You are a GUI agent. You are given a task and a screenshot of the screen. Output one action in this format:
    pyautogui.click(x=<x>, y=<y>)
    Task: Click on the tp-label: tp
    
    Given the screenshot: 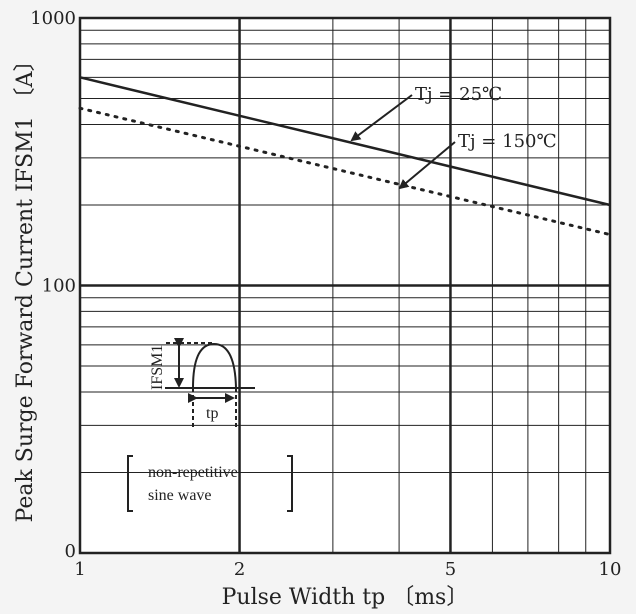 What is the action you would take?
    pyautogui.click(x=212, y=413)
    